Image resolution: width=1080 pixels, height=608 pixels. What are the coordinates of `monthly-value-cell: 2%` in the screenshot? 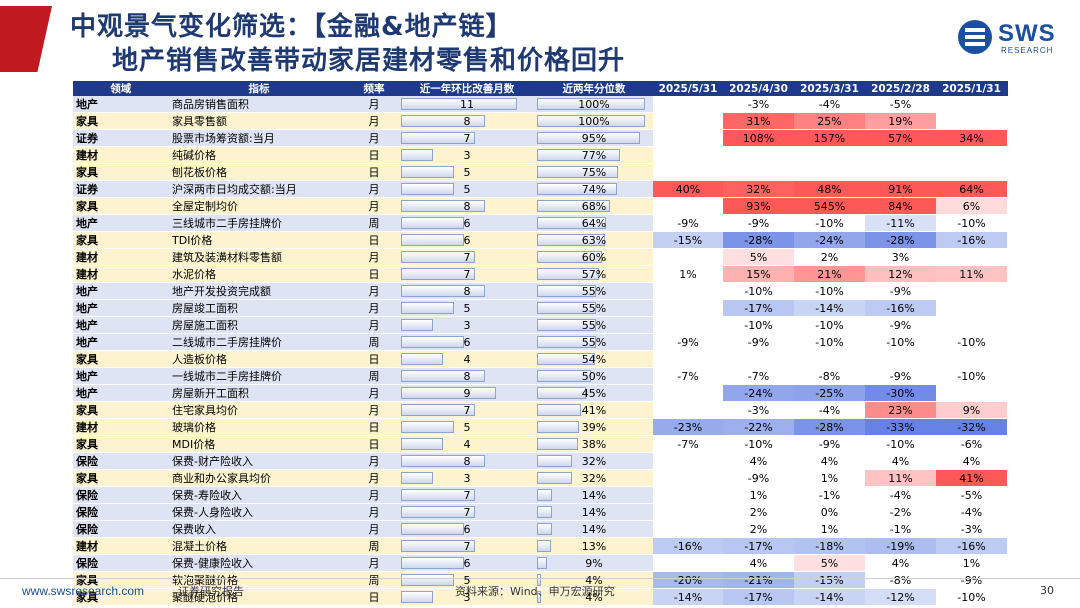 It's located at (829, 257).